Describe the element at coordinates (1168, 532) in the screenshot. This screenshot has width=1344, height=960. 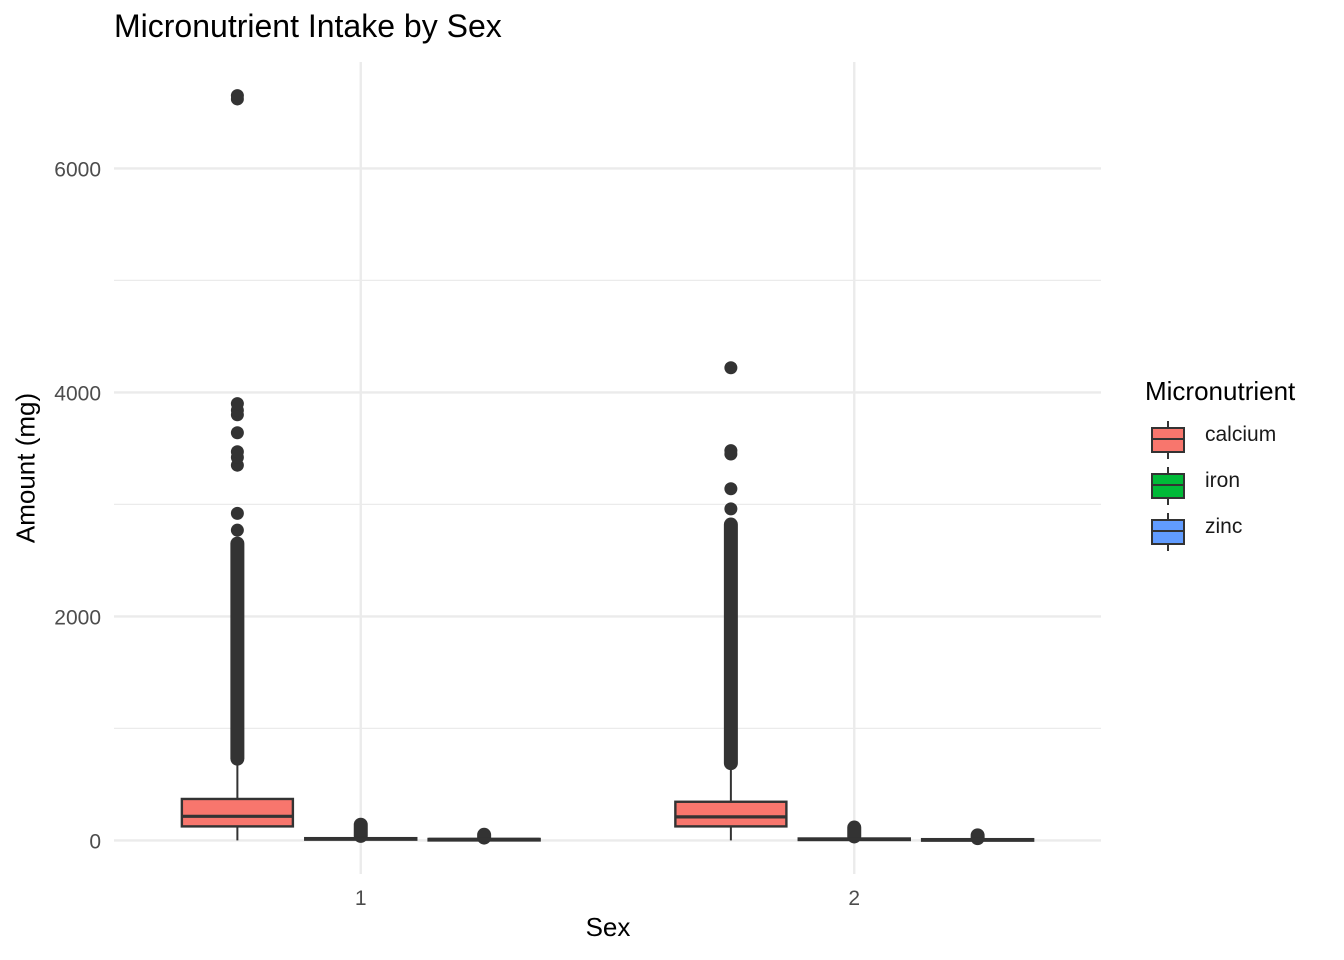
I see `legend-key-zinc` at that location.